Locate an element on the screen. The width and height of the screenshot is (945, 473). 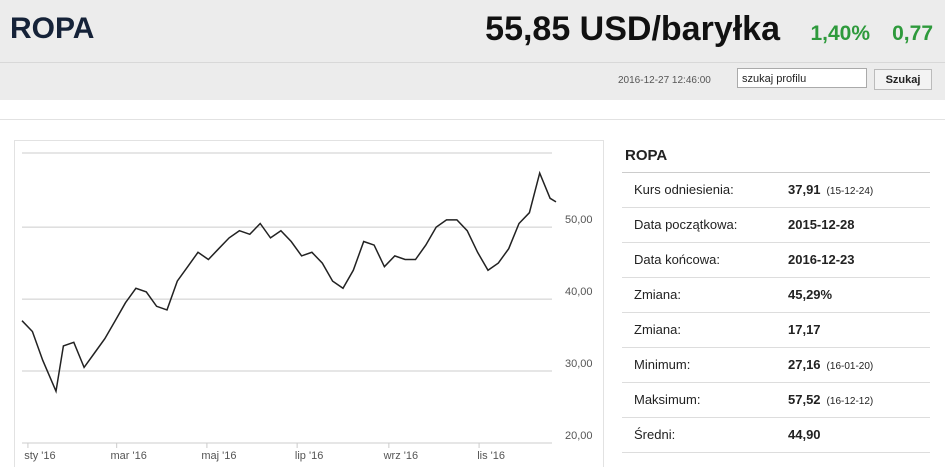
datetime: 2016-12-27 12:46:00 is located at coordinates (664, 80).